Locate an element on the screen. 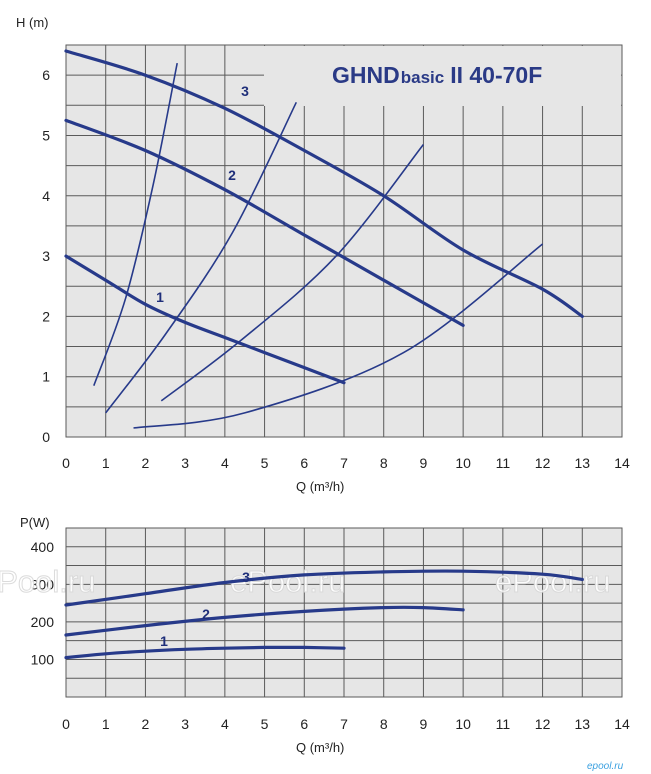  power-x-tick-label: 2 is located at coordinates (146, 724).